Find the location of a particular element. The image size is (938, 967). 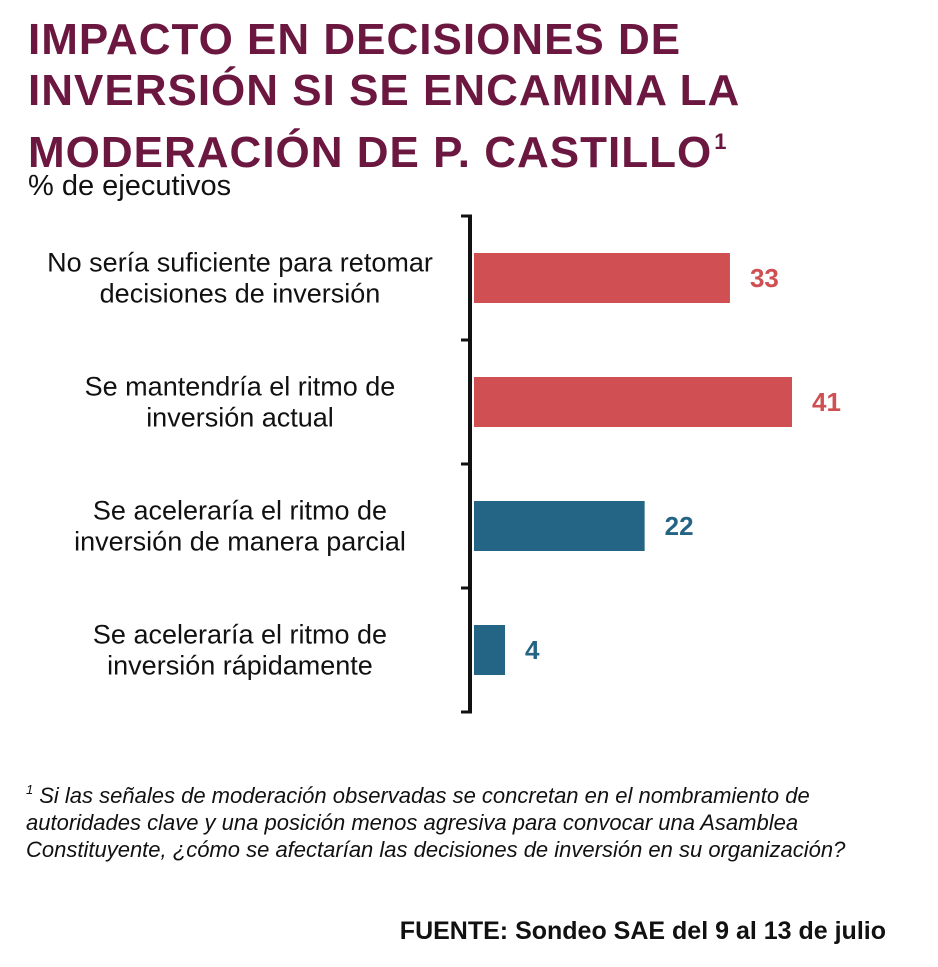

category-label-line: No sería suficiente para retomar is located at coordinates (240, 263).